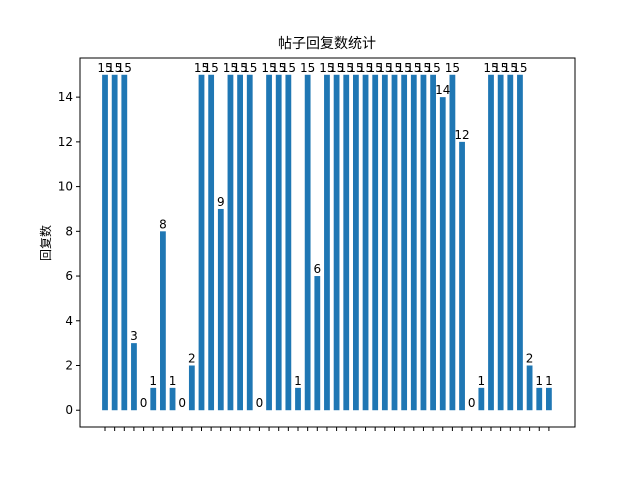 Image resolution: width=640 pixels, height=480 pixels. Describe the element at coordinates (69, 231) in the screenshot. I see `y-tick-label: 8` at that location.